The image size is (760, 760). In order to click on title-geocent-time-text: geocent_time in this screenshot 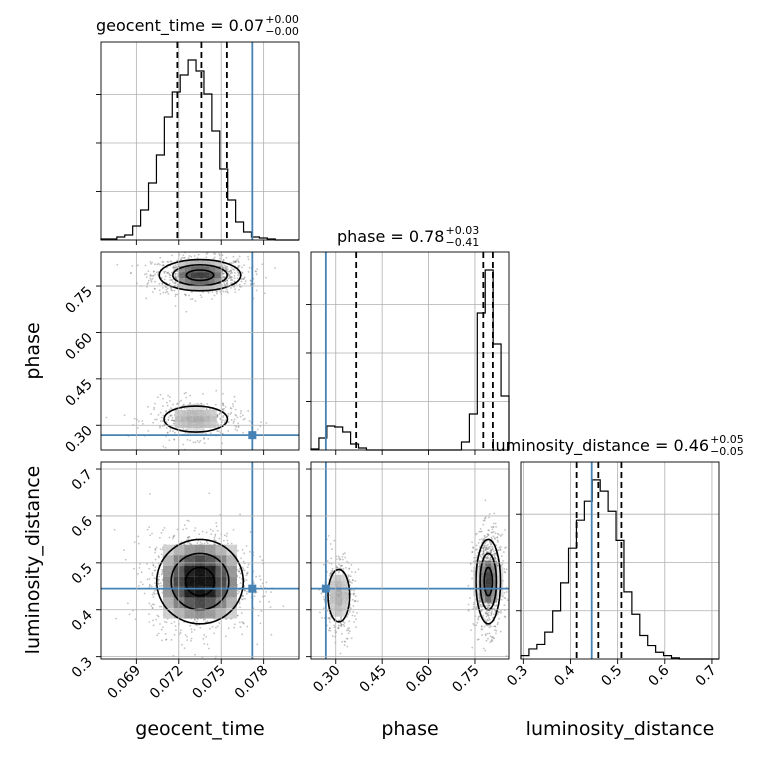, I will do `click(150, 26)`.